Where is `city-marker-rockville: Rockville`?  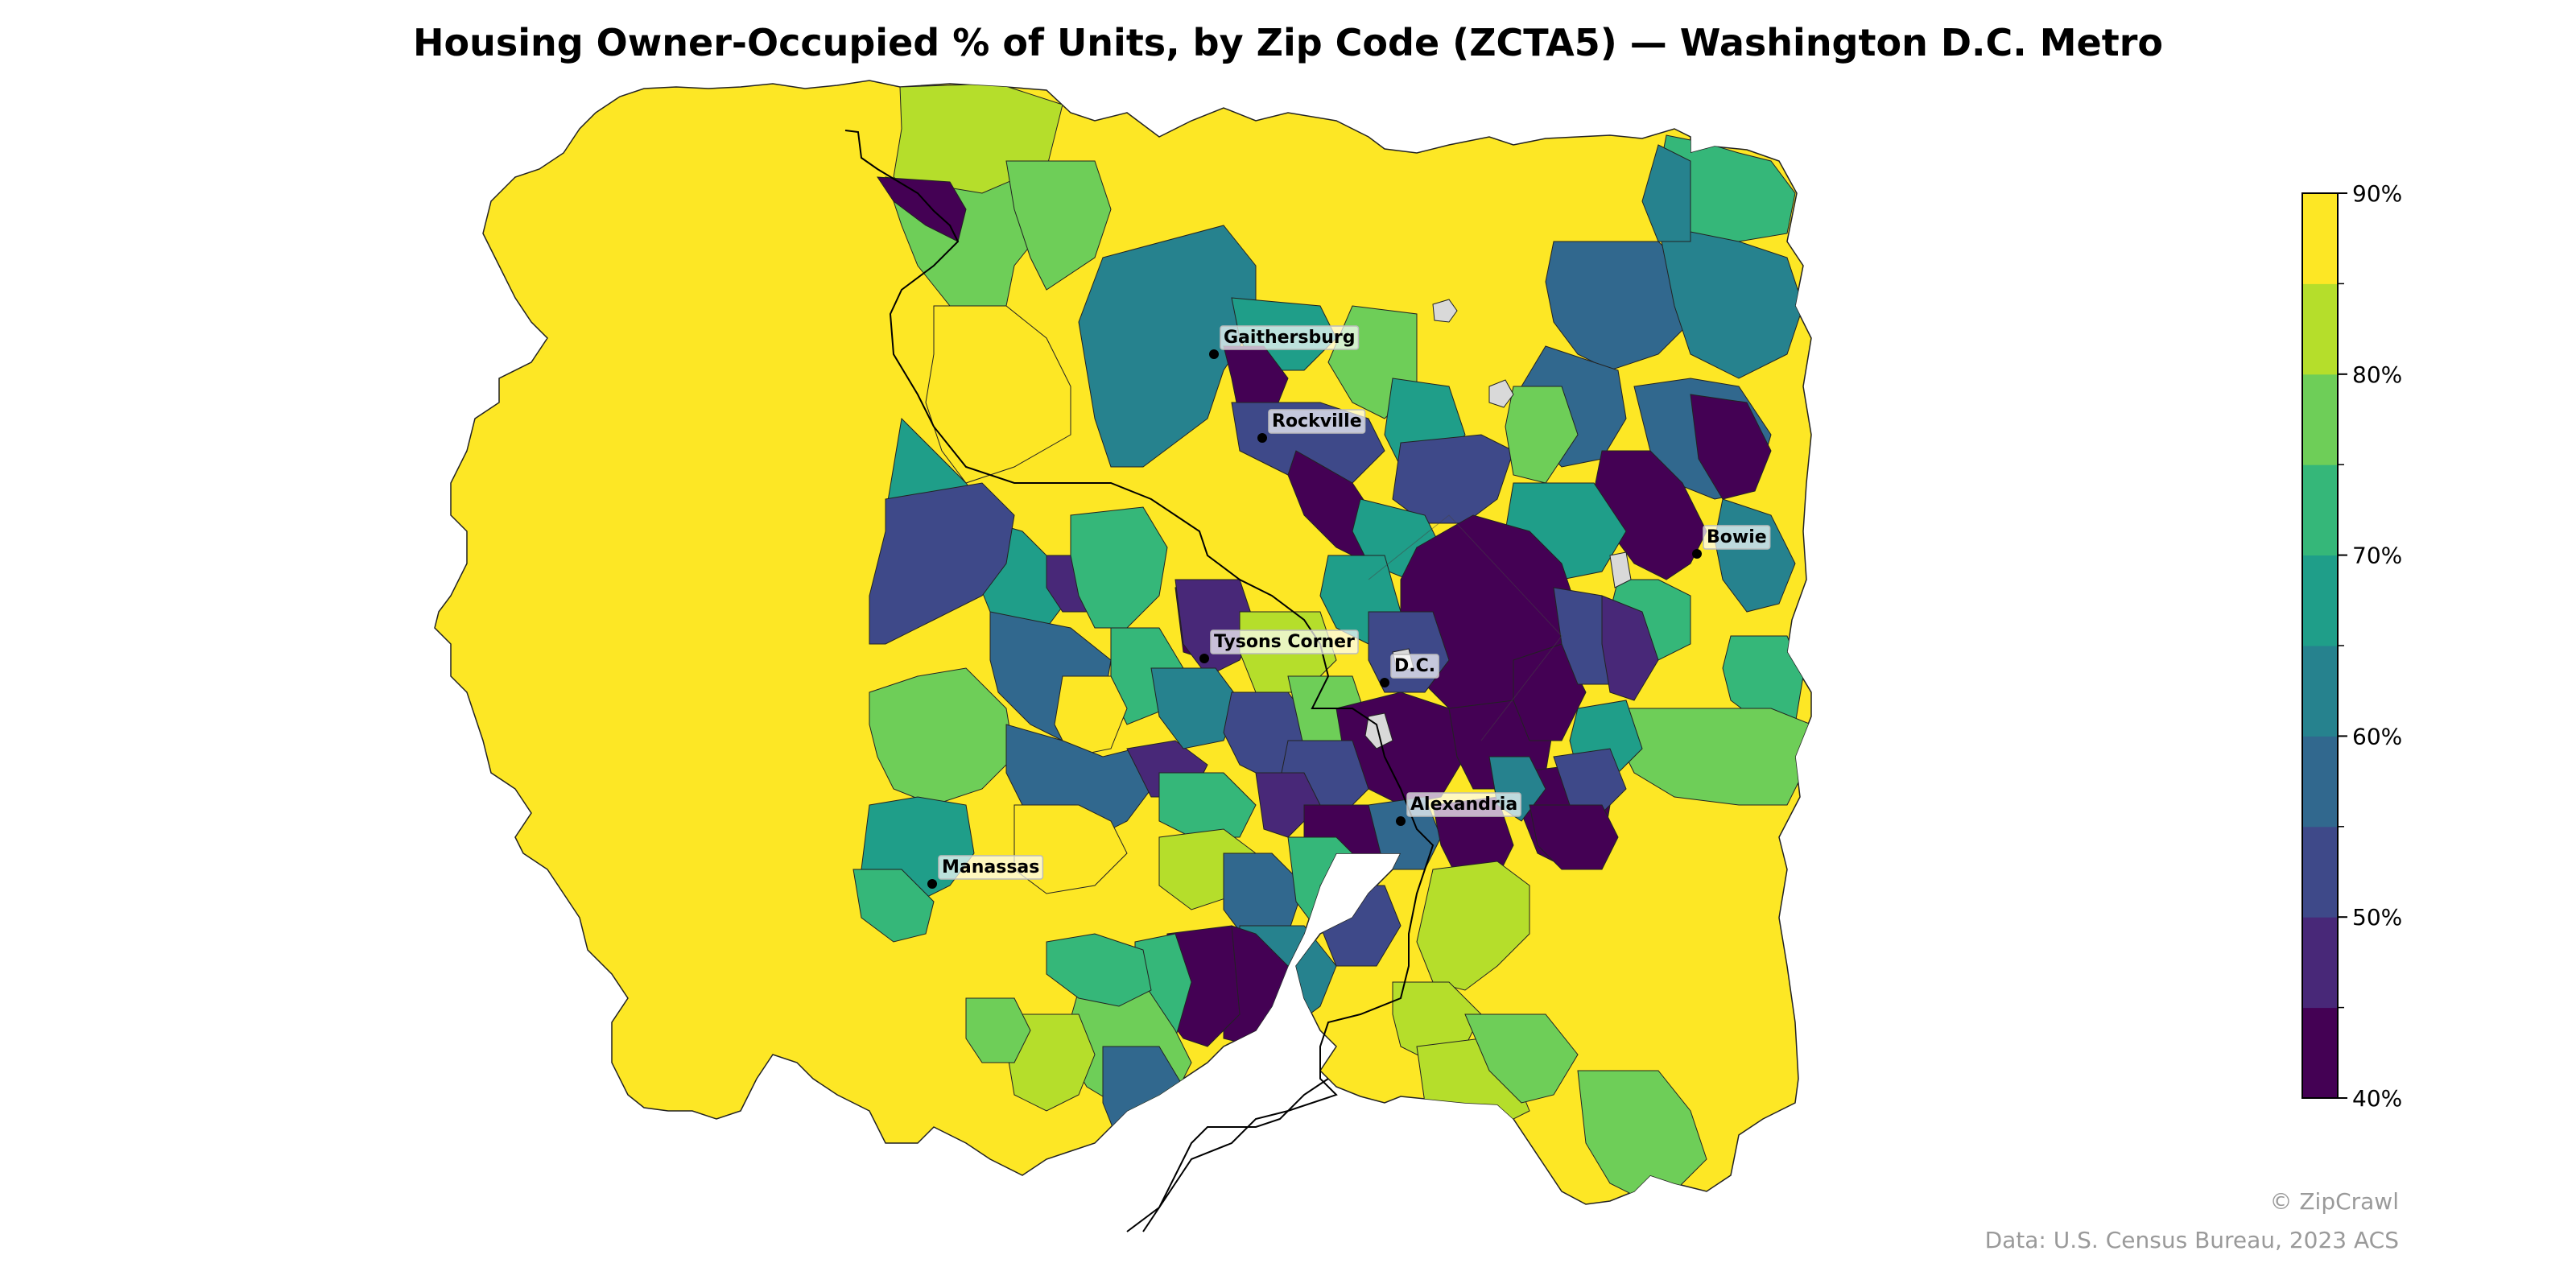 city-marker-rockville: Rockville is located at coordinates (1311, 426).